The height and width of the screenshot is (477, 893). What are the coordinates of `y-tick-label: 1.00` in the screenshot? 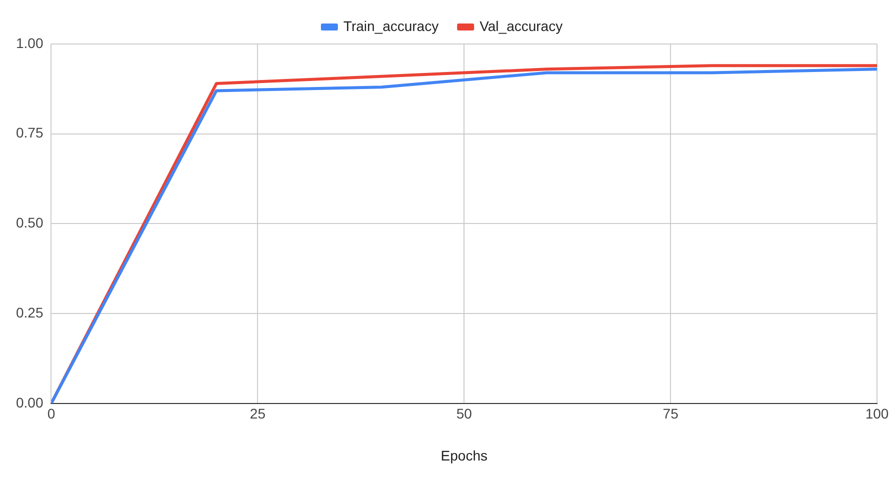 It's located at (30, 42).